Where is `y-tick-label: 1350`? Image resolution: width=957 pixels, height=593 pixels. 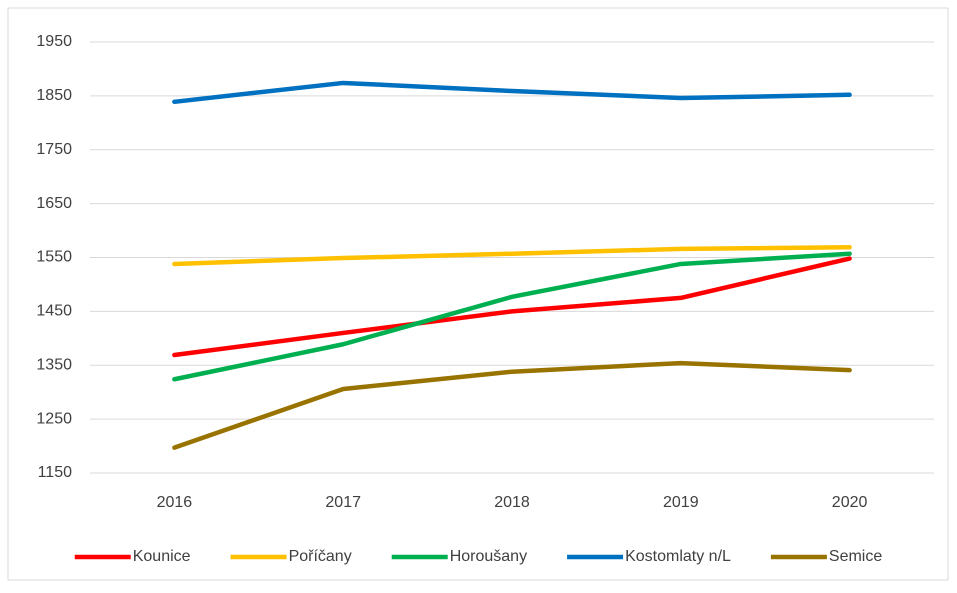
y-tick-label: 1350 is located at coordinates (54, 364).